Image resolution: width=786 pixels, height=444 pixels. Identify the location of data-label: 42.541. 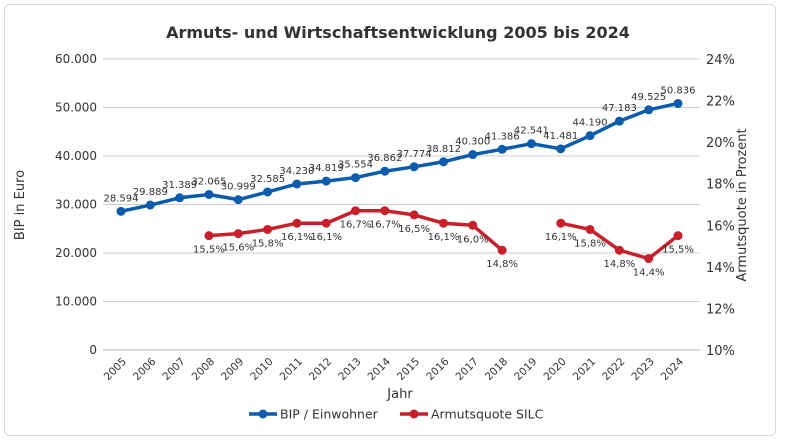
(531, 131).